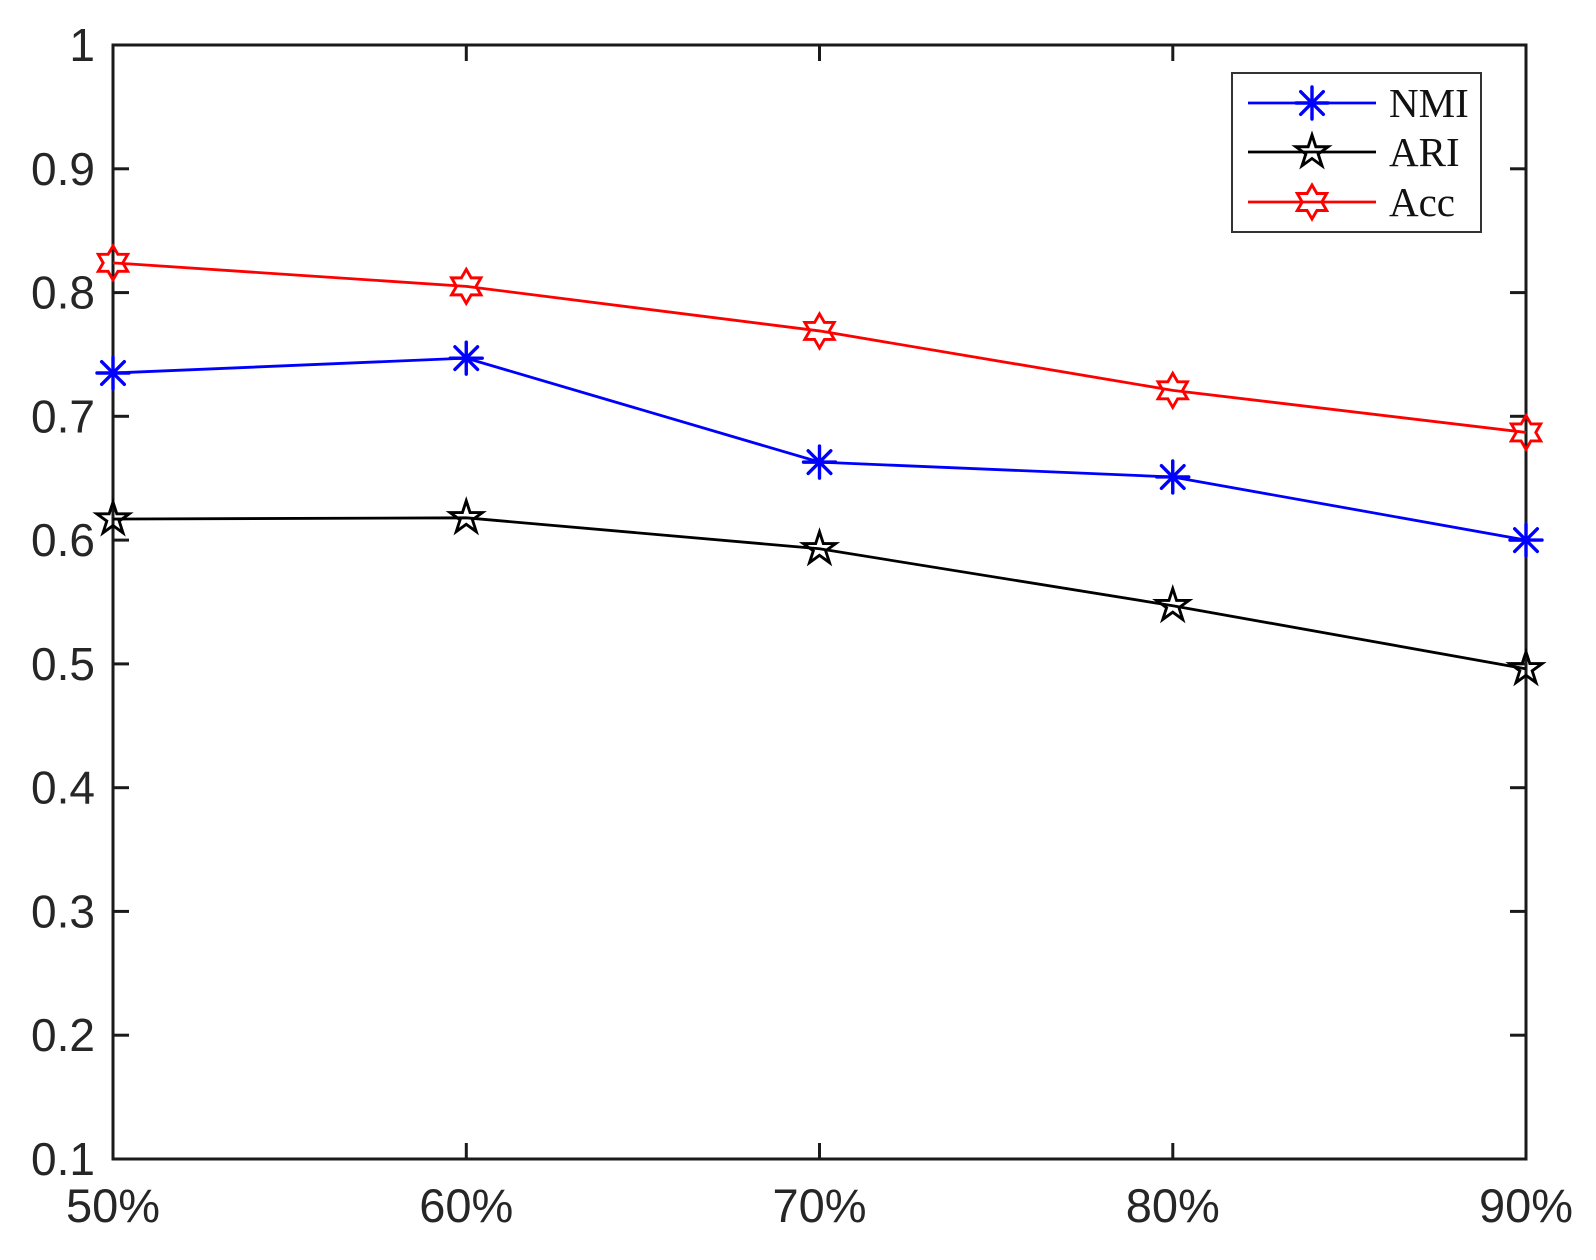 Image resolution: width=1596 pixels, height=1260 pixels. Describe the element at coordinates (82, 45) in the screenshot. I see `y-tick-label: 1` at that location.